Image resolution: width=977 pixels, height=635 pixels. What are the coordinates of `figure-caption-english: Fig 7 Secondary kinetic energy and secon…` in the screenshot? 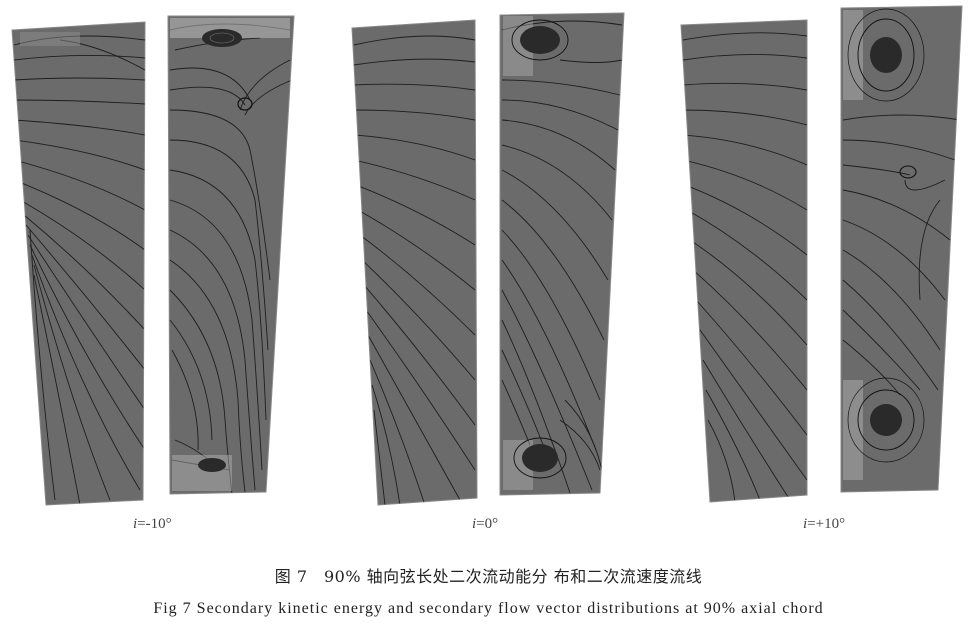 It's located at (488, 608).